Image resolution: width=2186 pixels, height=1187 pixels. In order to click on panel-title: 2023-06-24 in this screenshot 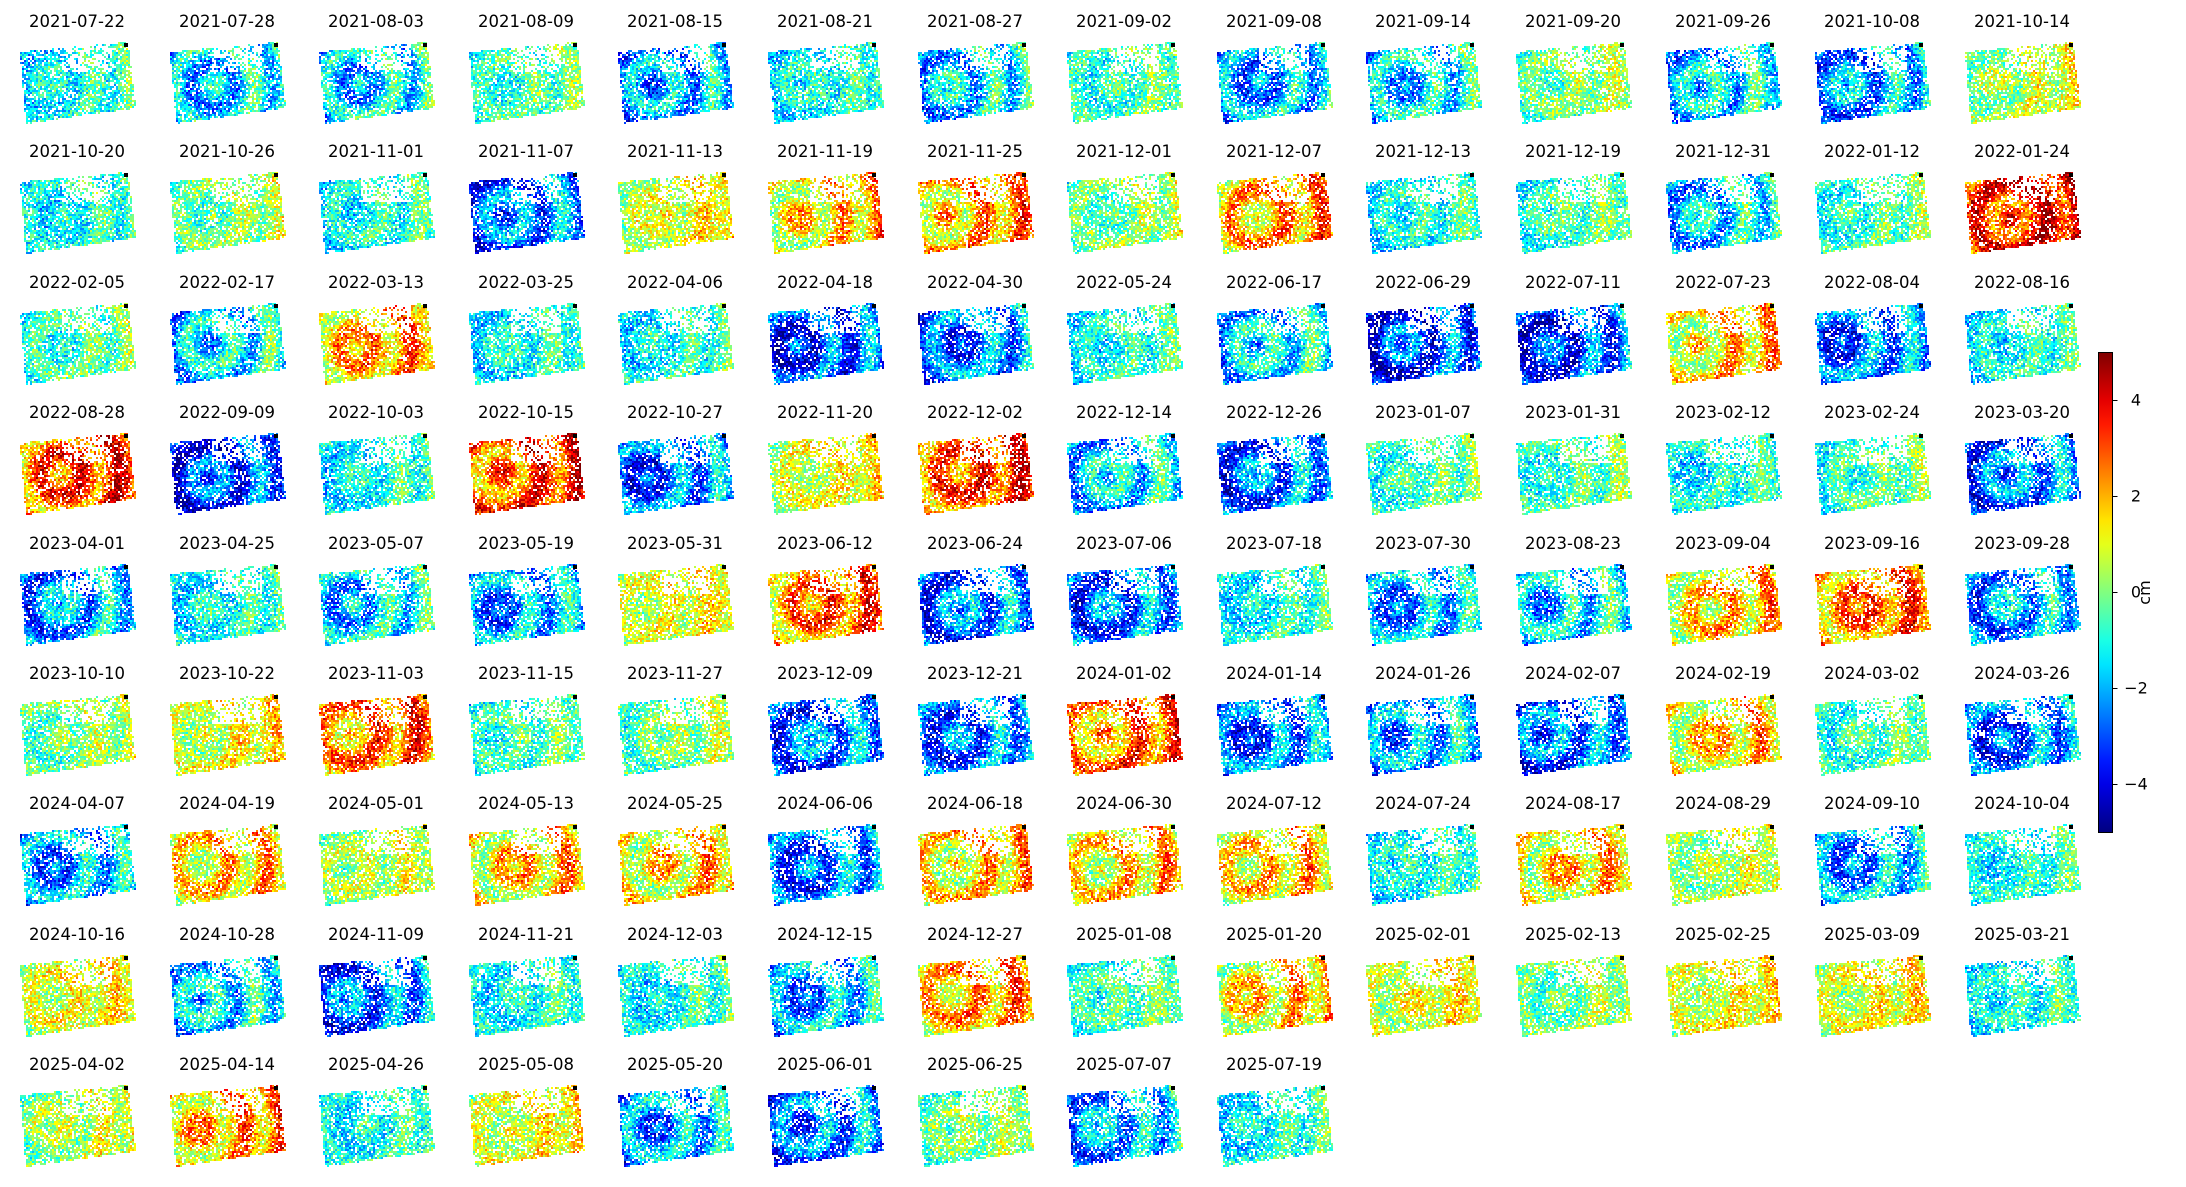, I will do `click(975, 543)`.